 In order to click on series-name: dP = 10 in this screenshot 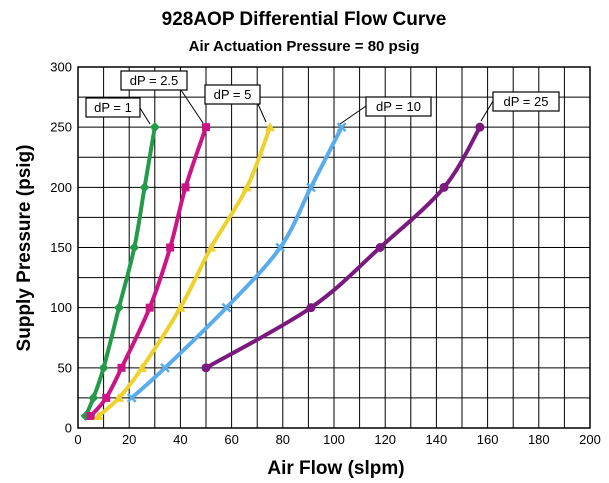, I will do `click(398, 106)`.